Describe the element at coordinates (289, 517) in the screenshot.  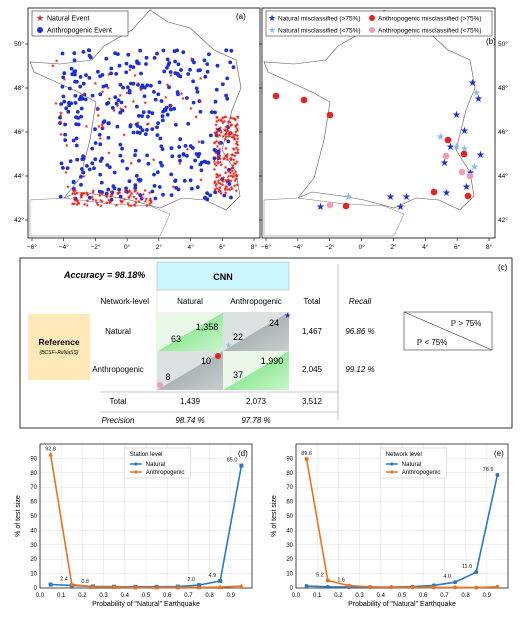
I see `y-tick-label: 50` at that location.